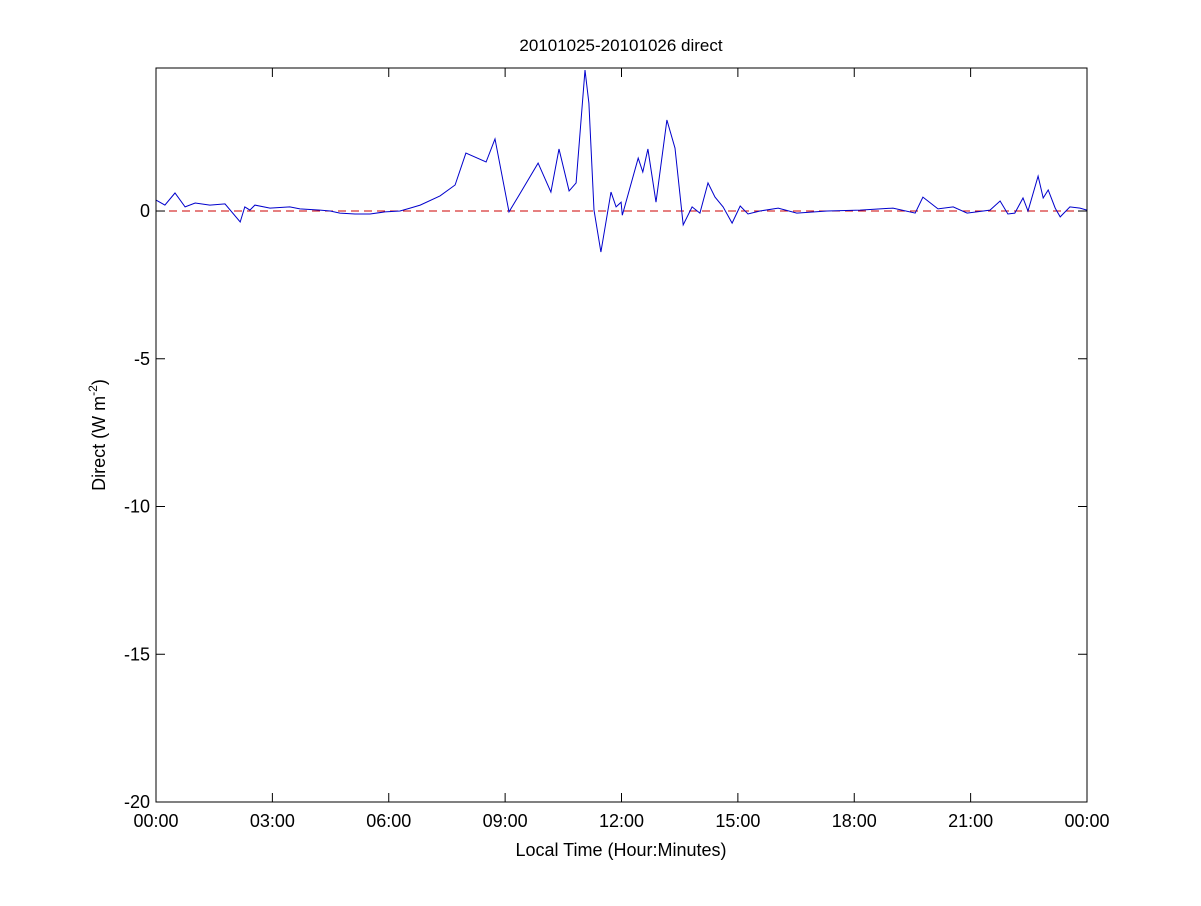  I want to click on x-tick-label: 18:00, so click(854, 821).